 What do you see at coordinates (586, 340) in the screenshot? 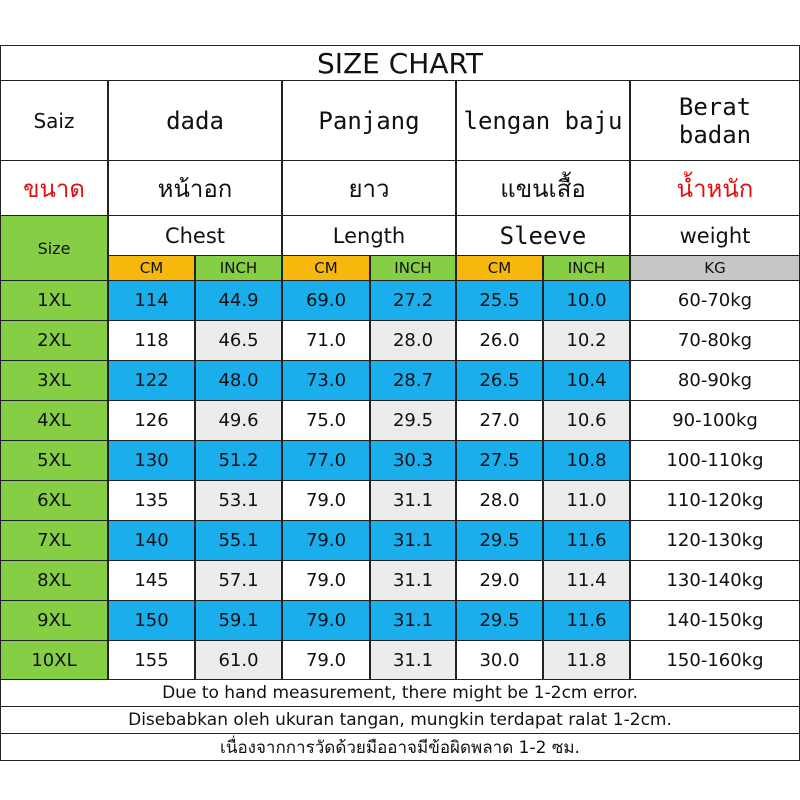
I see `data-cell: 10.2` at bounding box center [586, 340].